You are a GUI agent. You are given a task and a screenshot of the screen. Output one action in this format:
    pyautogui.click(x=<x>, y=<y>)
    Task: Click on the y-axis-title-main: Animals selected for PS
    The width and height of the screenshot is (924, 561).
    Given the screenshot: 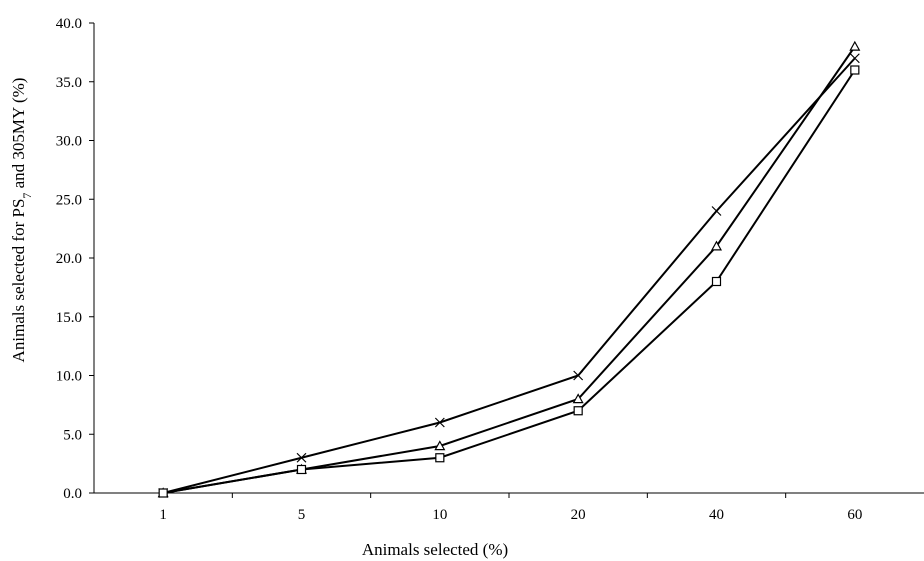 What is the action you would take?
    pyautogui.click(x=18, y=281)
    